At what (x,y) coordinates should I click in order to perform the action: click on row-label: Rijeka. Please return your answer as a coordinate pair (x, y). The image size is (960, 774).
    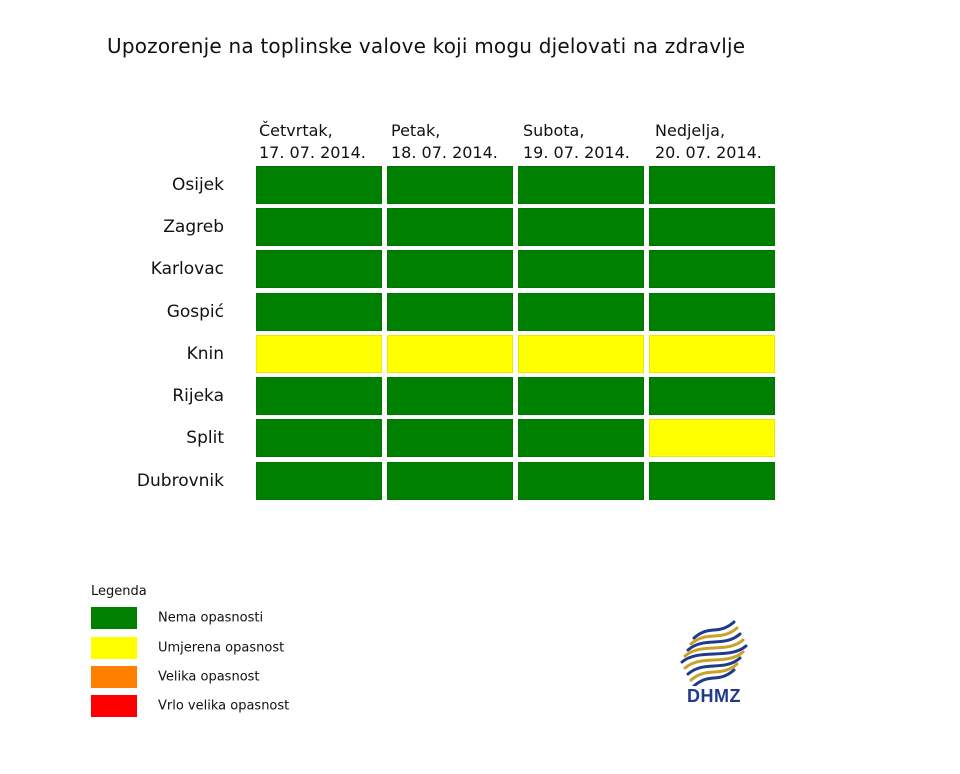
    Looking at the image, I should click on (198, 396).